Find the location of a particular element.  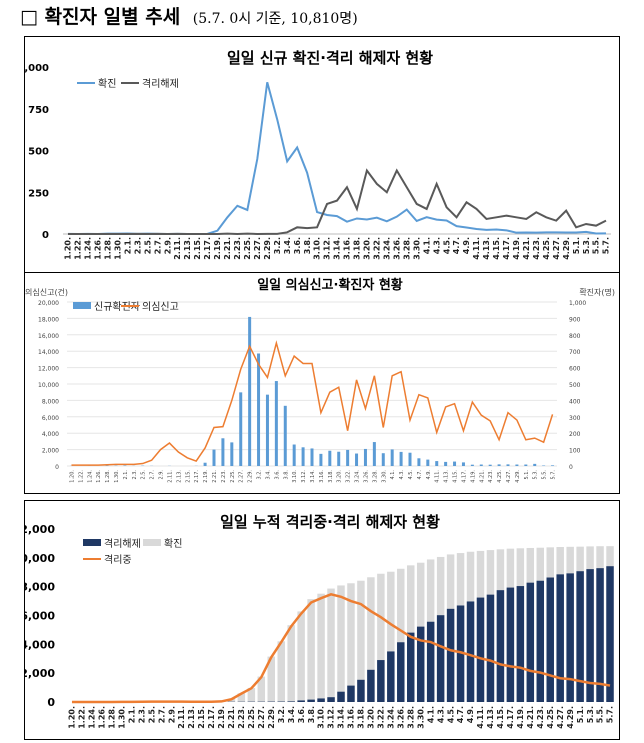

y-tick-label: 6,000 is located at coordinates (40, 616).